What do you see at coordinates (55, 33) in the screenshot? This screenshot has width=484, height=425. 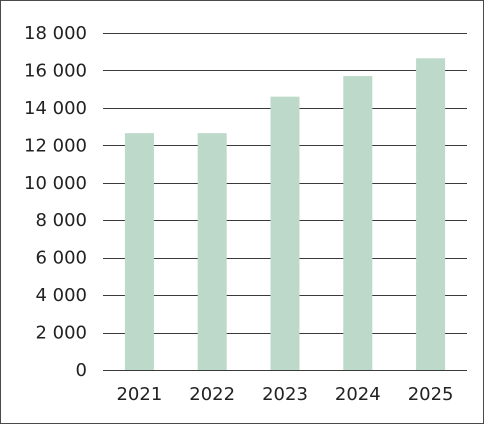 I see `y-tick-label: 18 000` at bounding box center [55, 33].